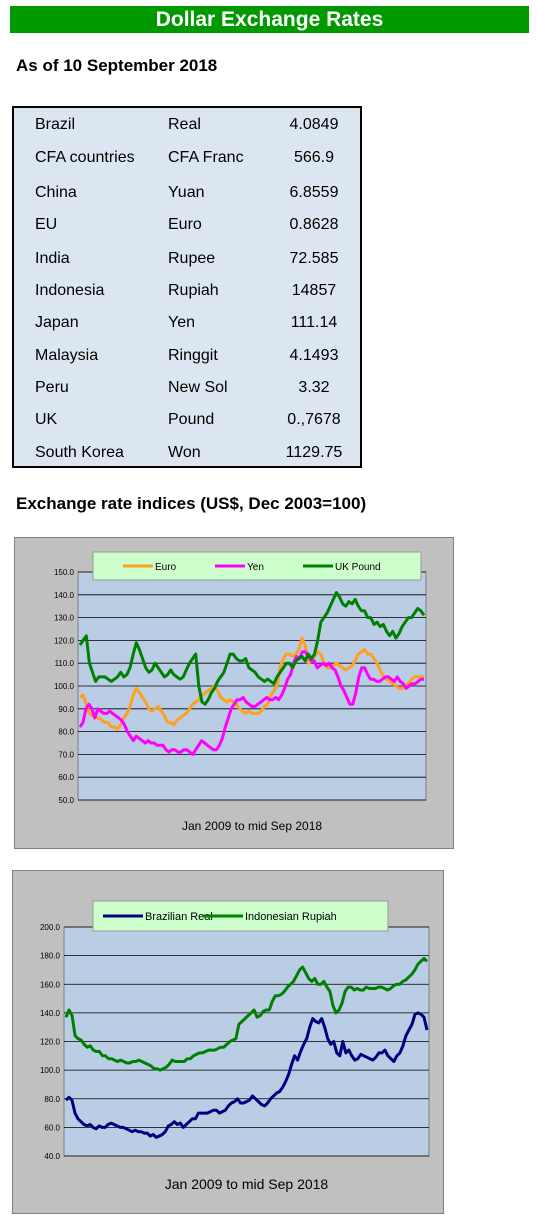  I want to click on rate-country: India, so click(52, 258).